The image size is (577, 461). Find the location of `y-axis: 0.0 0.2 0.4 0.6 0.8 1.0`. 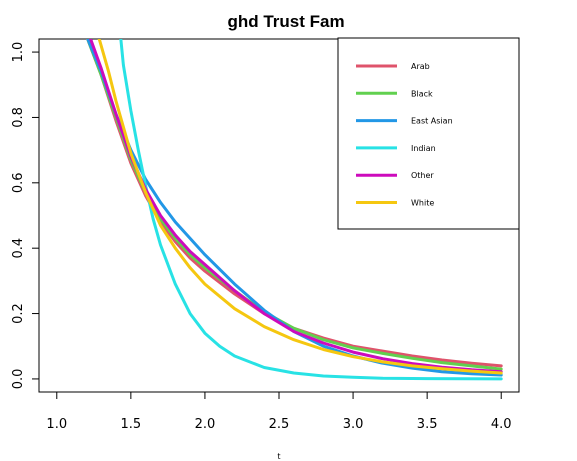

y-axis: 0.0 0.2 0.4 0.6 0.8 1.0 is located at coordinates (25, 216).